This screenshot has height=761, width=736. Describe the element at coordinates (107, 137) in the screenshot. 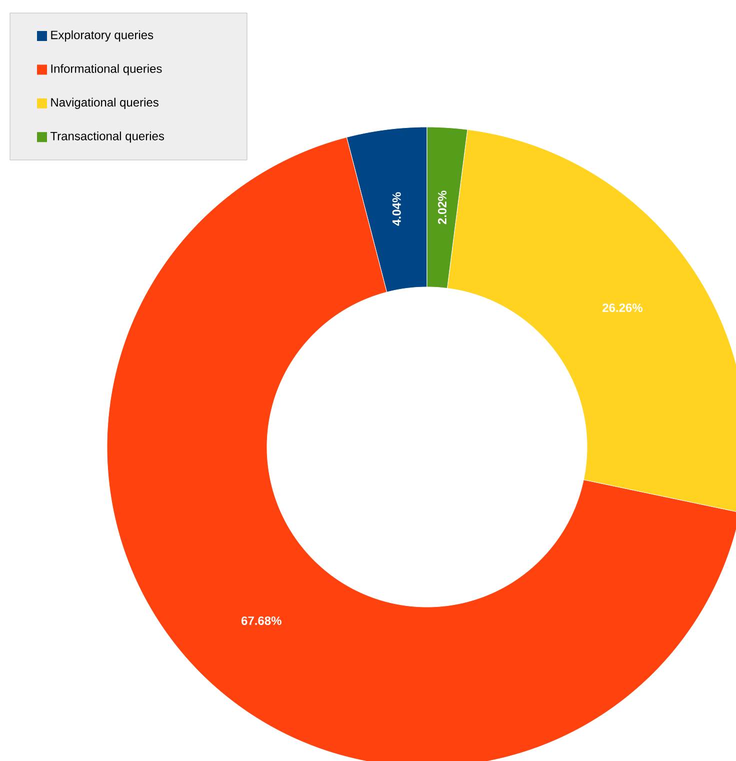

I see `legend-label: Transactional queries` at that location.